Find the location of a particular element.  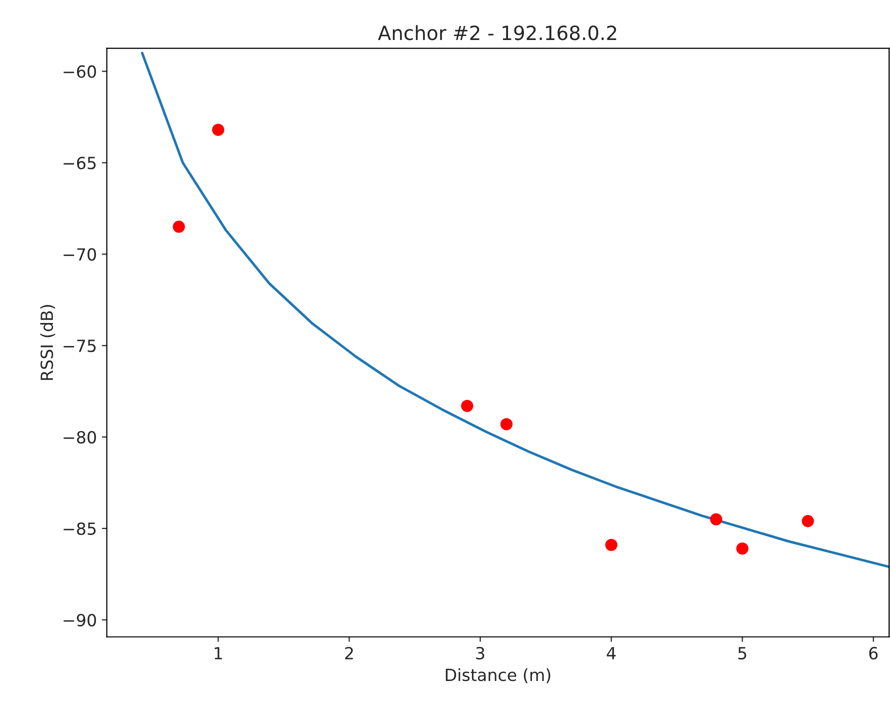

y-tick-label: −85 is located at coordinates (80, 529).